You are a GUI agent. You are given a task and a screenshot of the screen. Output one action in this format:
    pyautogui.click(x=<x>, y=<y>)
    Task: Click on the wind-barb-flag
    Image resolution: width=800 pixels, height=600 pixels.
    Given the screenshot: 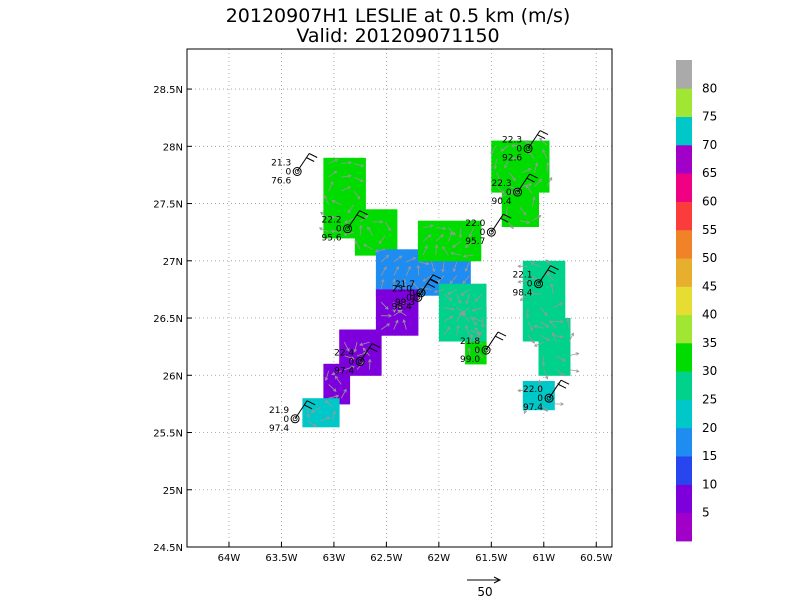 What is the action you would take?
    pyautogui.click(x=541, y=137)
    